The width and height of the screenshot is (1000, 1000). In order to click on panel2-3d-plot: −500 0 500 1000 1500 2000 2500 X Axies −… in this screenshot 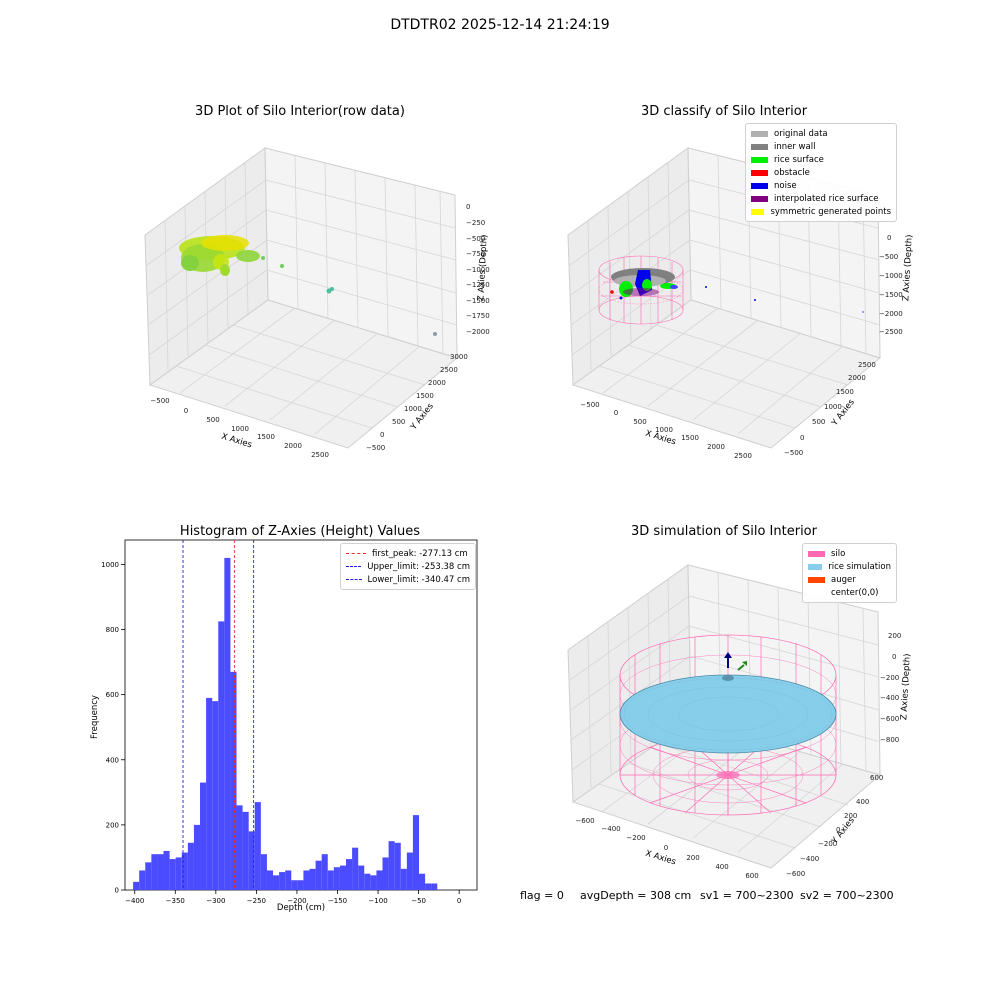, I will do `click(741, 303)`.